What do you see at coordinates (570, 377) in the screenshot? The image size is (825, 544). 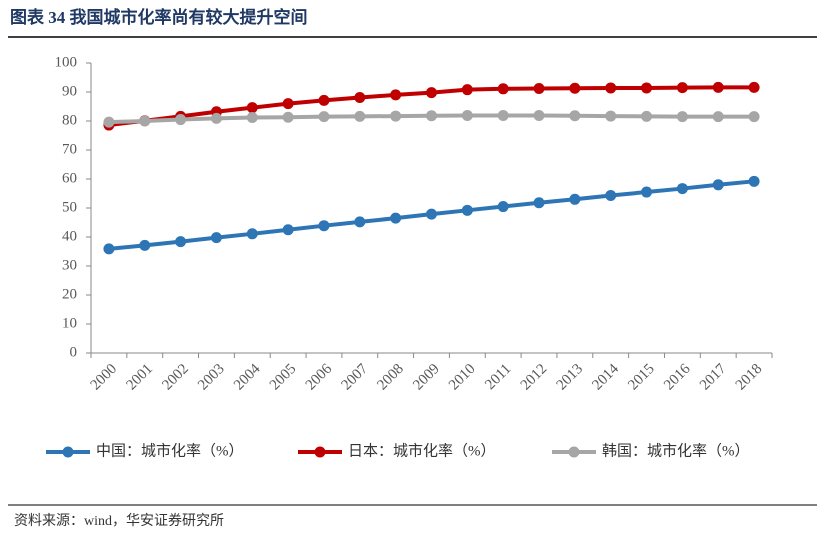 I see `x-tick-label: 2013` at bounding box center [570, 377].